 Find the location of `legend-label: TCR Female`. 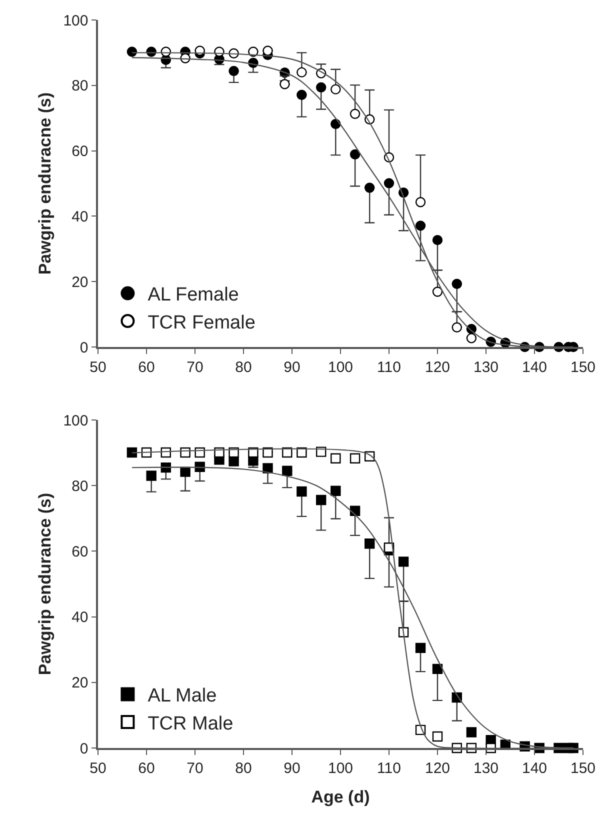

legend-label: TCR Female is located at coordinates (202, 323).